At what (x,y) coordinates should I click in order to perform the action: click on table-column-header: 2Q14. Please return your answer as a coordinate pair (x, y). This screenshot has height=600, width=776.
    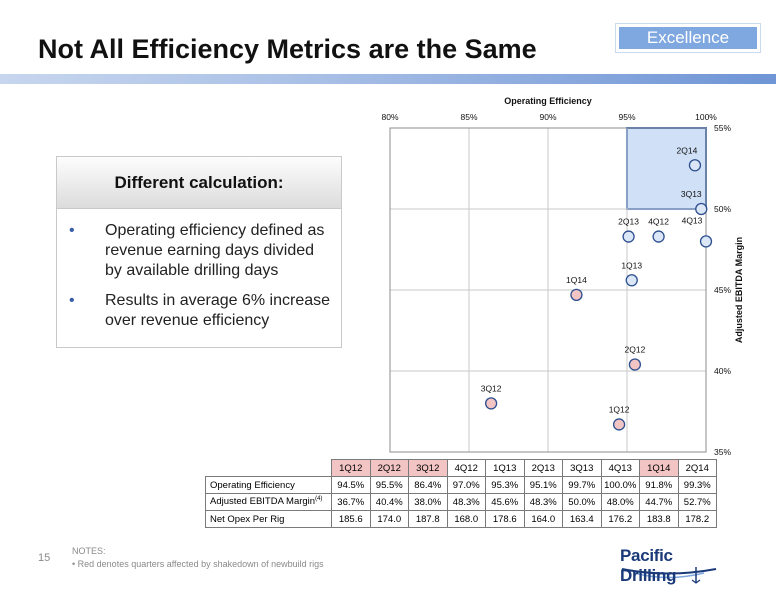
    Looking at the image, I should click on (697, 468).